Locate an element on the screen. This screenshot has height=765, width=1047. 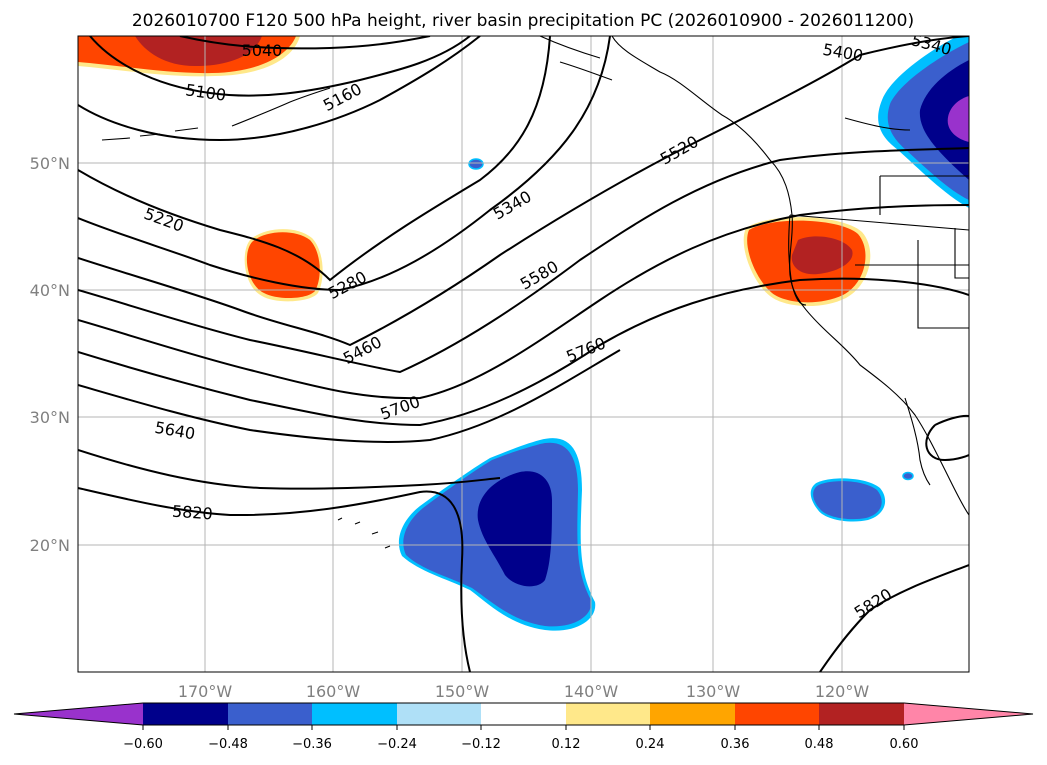
contour-label: 5040 is located at coordinates (262, 50).